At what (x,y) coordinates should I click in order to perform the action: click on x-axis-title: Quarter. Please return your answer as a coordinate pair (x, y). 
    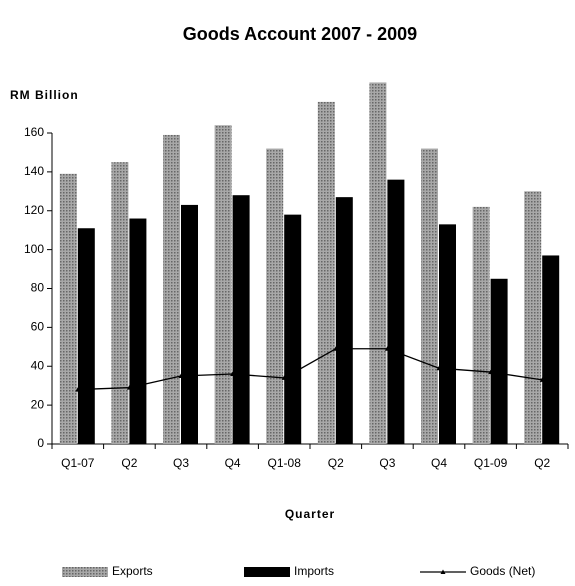
    Looking at the image, I should click on (310, 514).